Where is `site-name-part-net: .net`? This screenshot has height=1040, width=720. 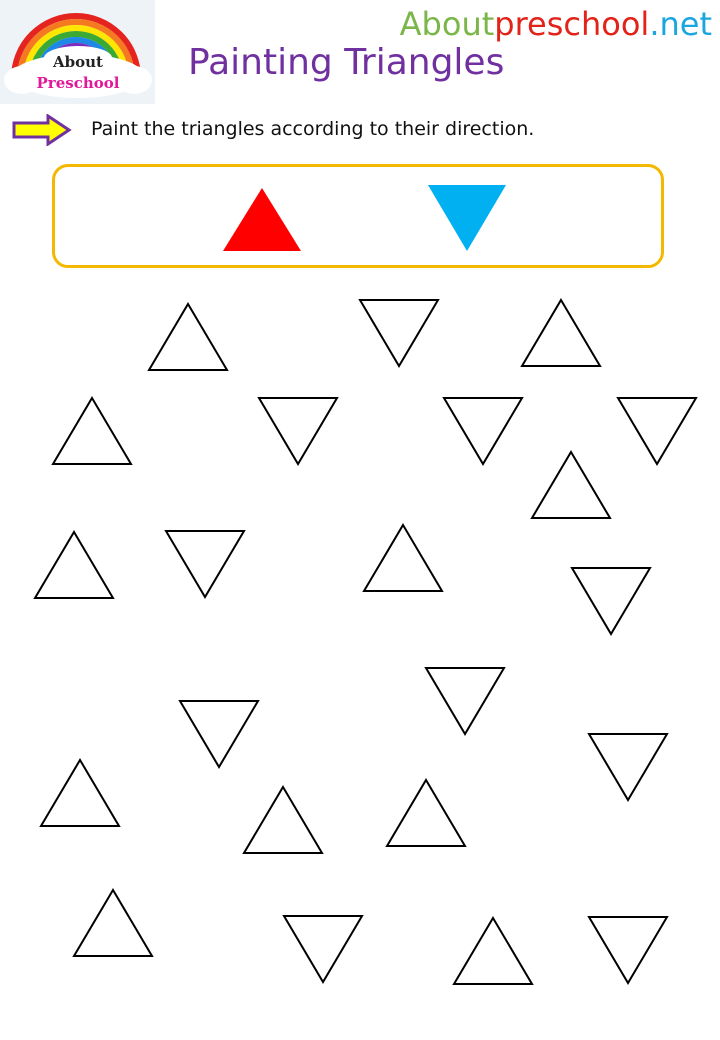 site-name-part-net: .net is located at coordinates (680, 24).